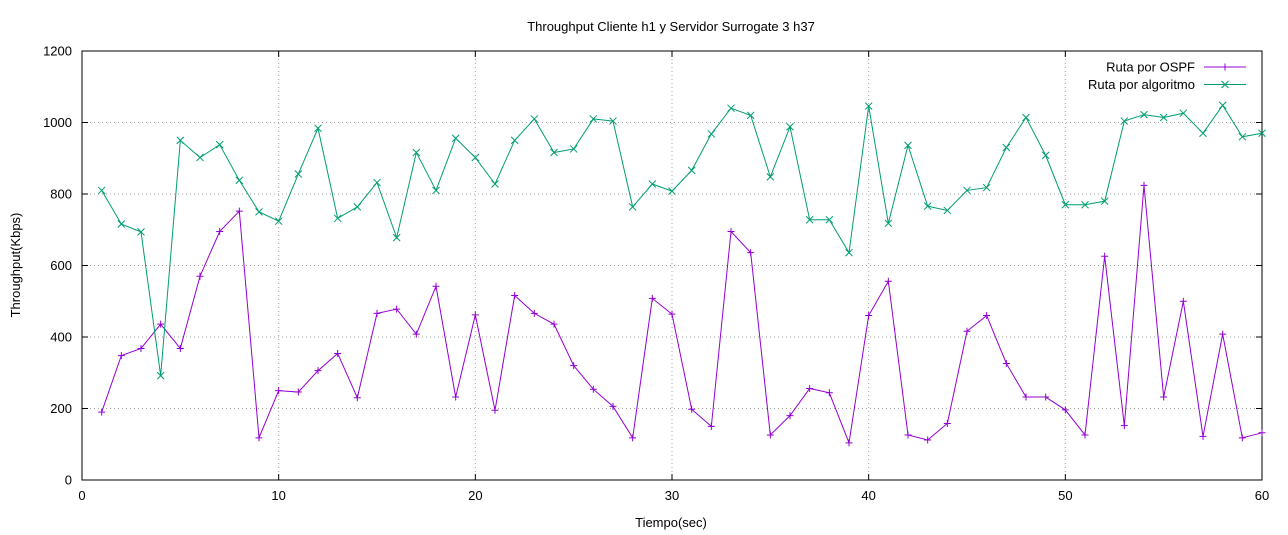 The width and height of the screenshot is (1288, 535). I want to click on x-tick-label: 60, so click(1262, 495).